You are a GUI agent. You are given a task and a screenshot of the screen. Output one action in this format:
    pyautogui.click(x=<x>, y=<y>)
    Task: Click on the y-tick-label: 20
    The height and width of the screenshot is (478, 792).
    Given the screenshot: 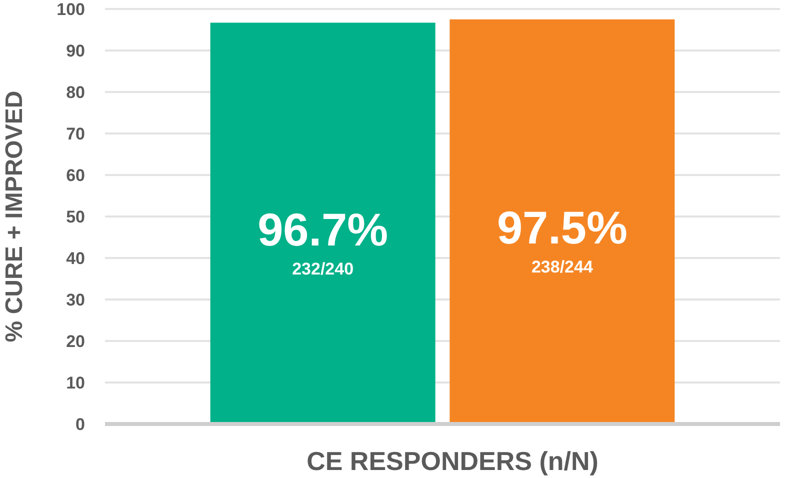 What is the action you would take?
    pyautogui.click(x=75, y=341)
    